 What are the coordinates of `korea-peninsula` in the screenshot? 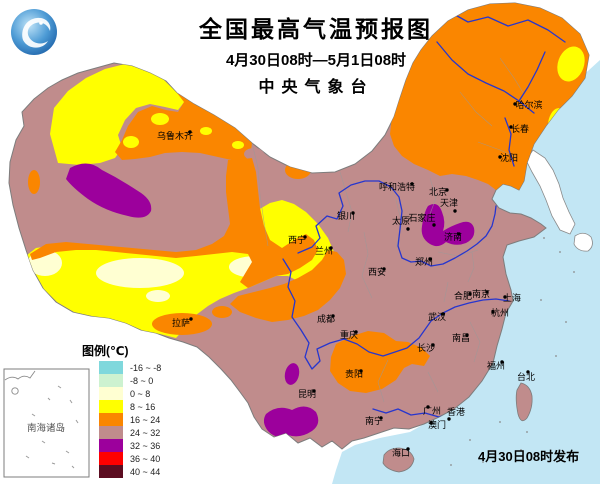 It's located at (550, 192).